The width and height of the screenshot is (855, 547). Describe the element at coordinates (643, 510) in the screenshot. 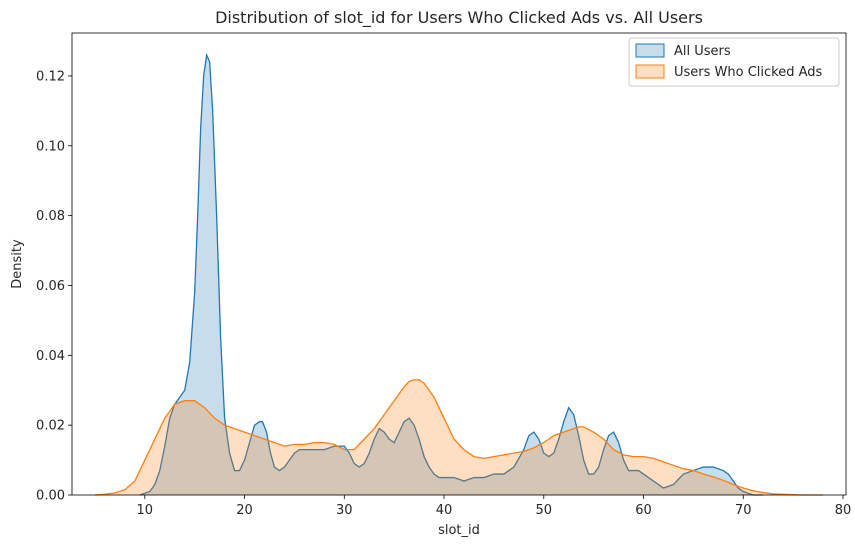

I see `x-tick-label: 60` at that location.